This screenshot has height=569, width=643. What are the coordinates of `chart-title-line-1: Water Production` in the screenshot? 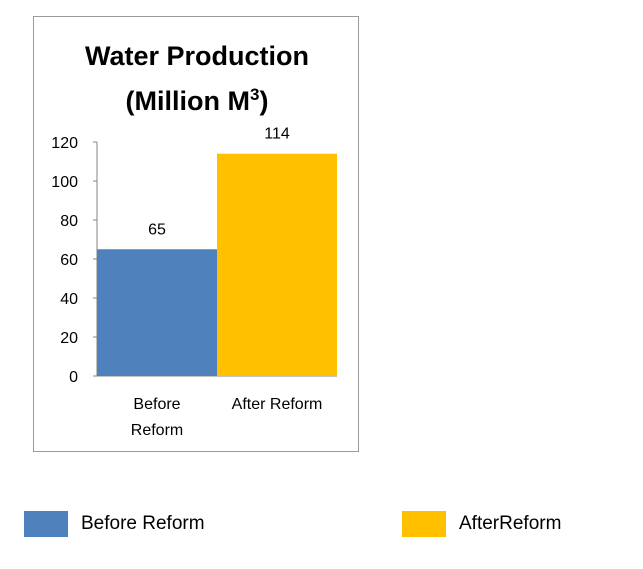 It's located at (197, 56).